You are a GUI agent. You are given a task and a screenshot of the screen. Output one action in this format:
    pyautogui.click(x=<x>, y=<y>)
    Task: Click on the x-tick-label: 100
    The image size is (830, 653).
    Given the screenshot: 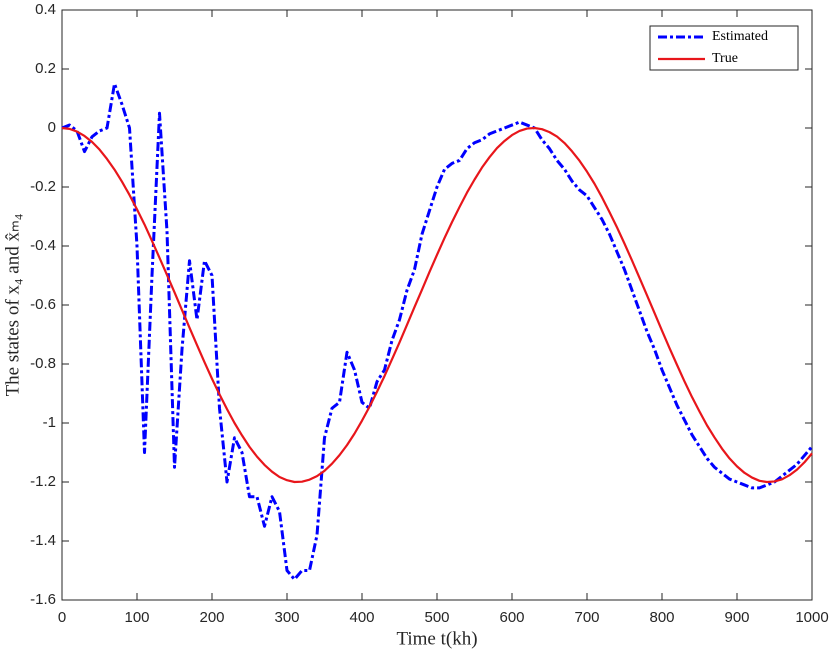 What is the action you would take?
    pyautogui.click(x=136, y=617)
    